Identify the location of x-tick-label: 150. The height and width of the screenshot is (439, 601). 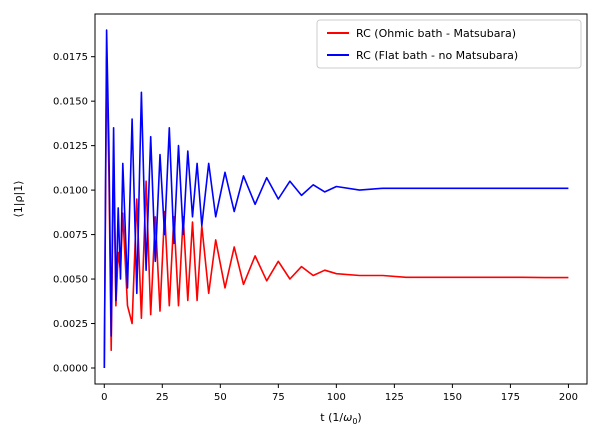
(452, 397).